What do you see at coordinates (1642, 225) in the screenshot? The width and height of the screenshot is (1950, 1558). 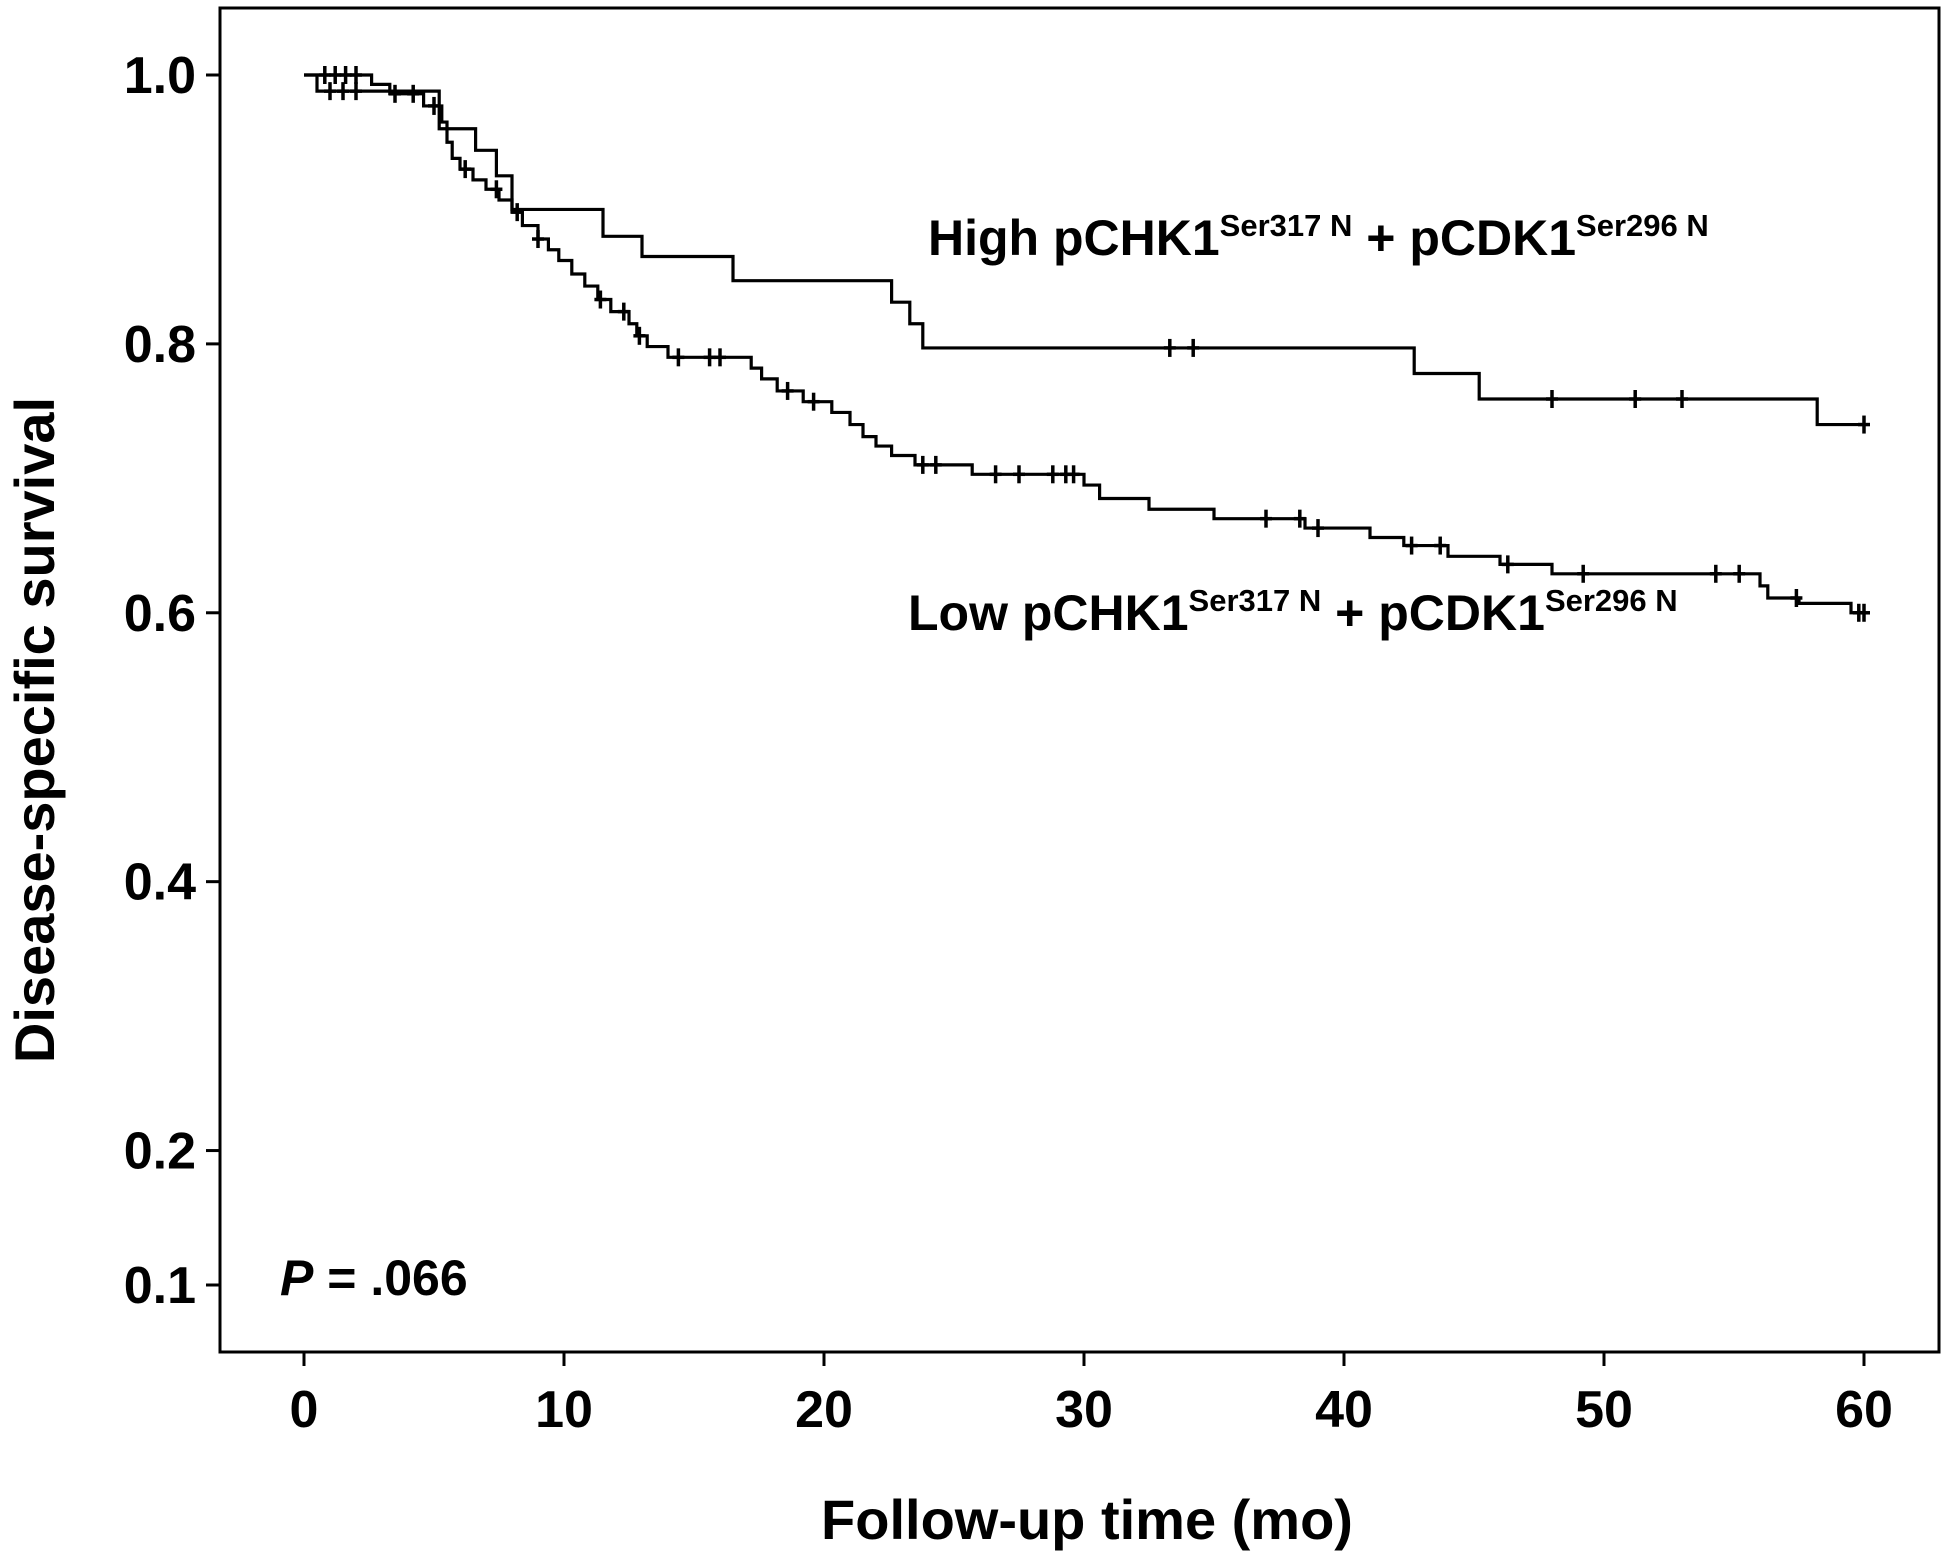 I see `series-label-high-sup2: Ser296 N` at bounding box center [1642, 225].